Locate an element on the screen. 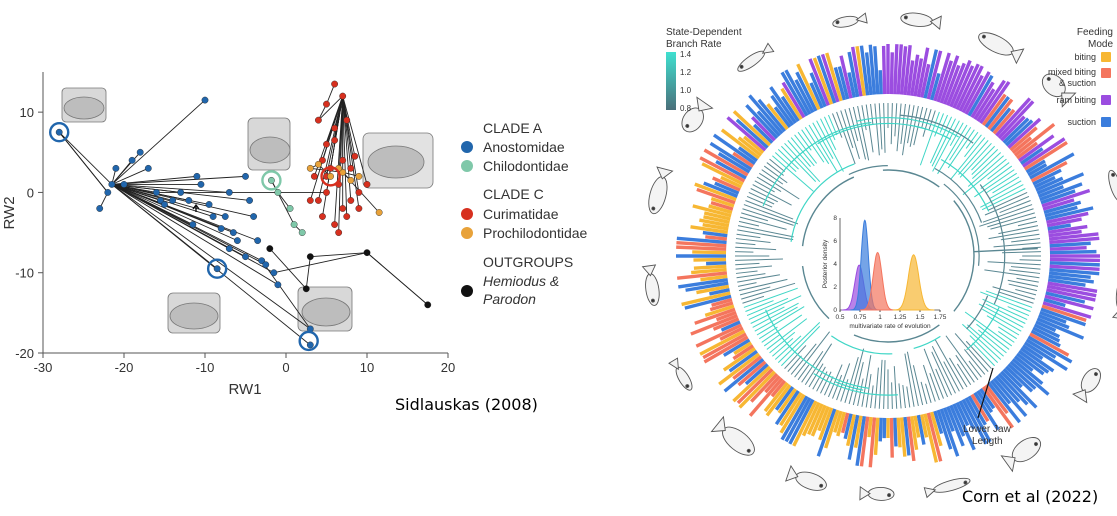 Image resolution: width=1117 pixels, height=516 pixels. feeding-legend-title-2: Mode is located at coordinates (1100, 44).